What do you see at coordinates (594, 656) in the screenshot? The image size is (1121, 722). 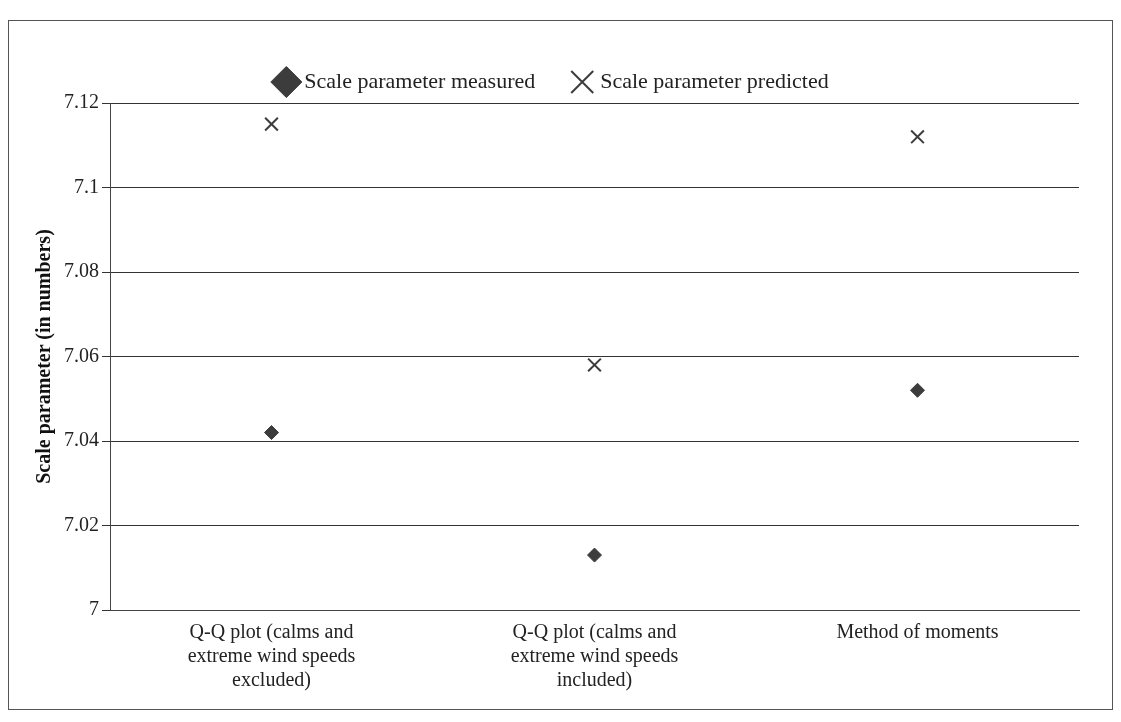 I see `x-tick-label: Q-Q plot (calms and extreme wind speeds included)` at bounding box center [594, 656].